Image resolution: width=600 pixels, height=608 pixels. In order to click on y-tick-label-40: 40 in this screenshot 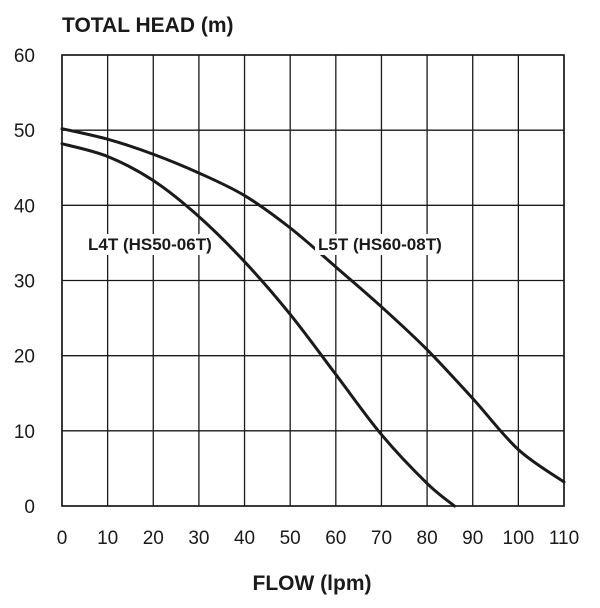, I will do `click(24, 206)`.